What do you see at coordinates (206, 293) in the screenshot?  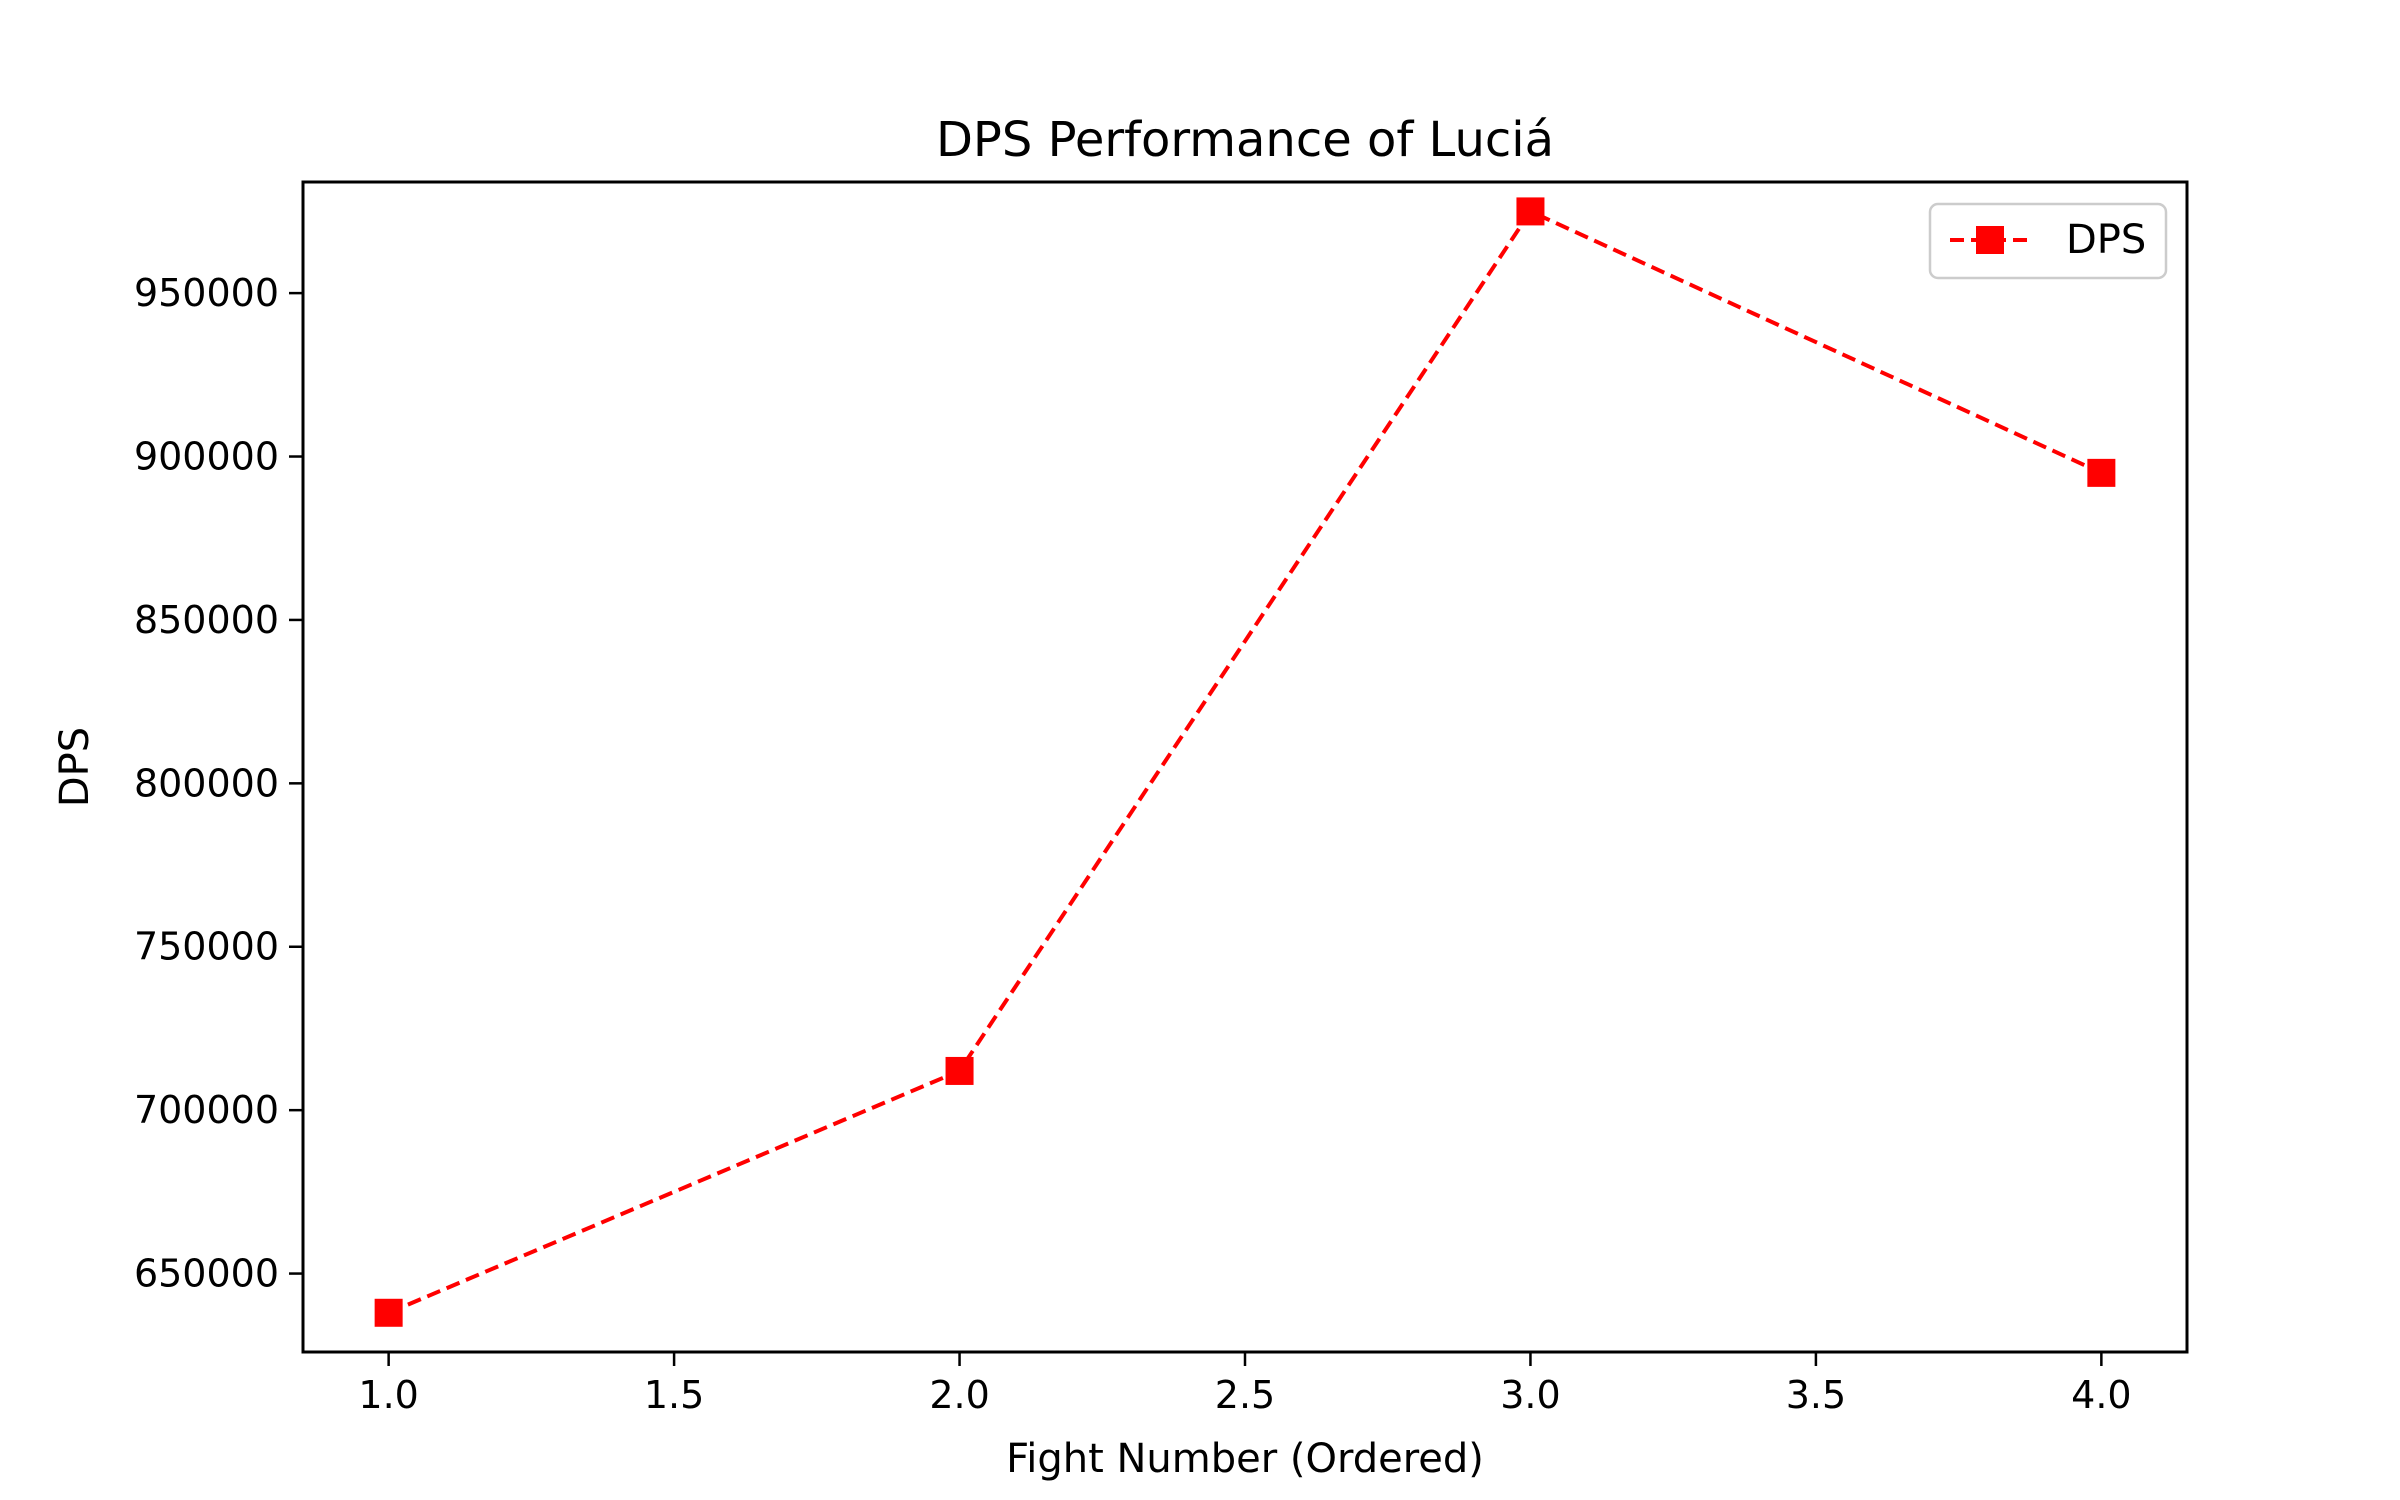 I see `y-tick-label: 950000` at bounding box center [206, 293].